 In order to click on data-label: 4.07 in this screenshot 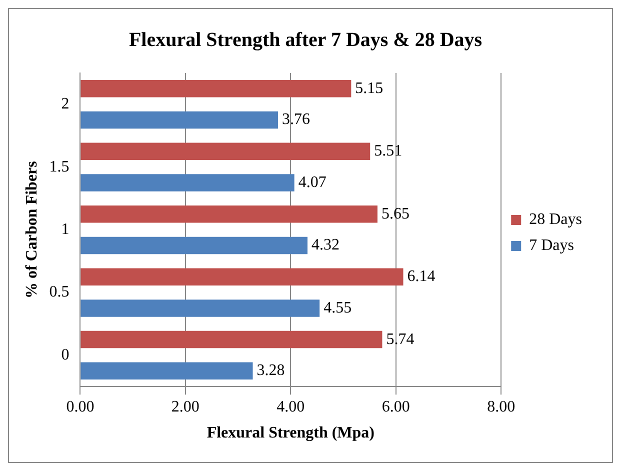, I will do `click(312, 182)`.